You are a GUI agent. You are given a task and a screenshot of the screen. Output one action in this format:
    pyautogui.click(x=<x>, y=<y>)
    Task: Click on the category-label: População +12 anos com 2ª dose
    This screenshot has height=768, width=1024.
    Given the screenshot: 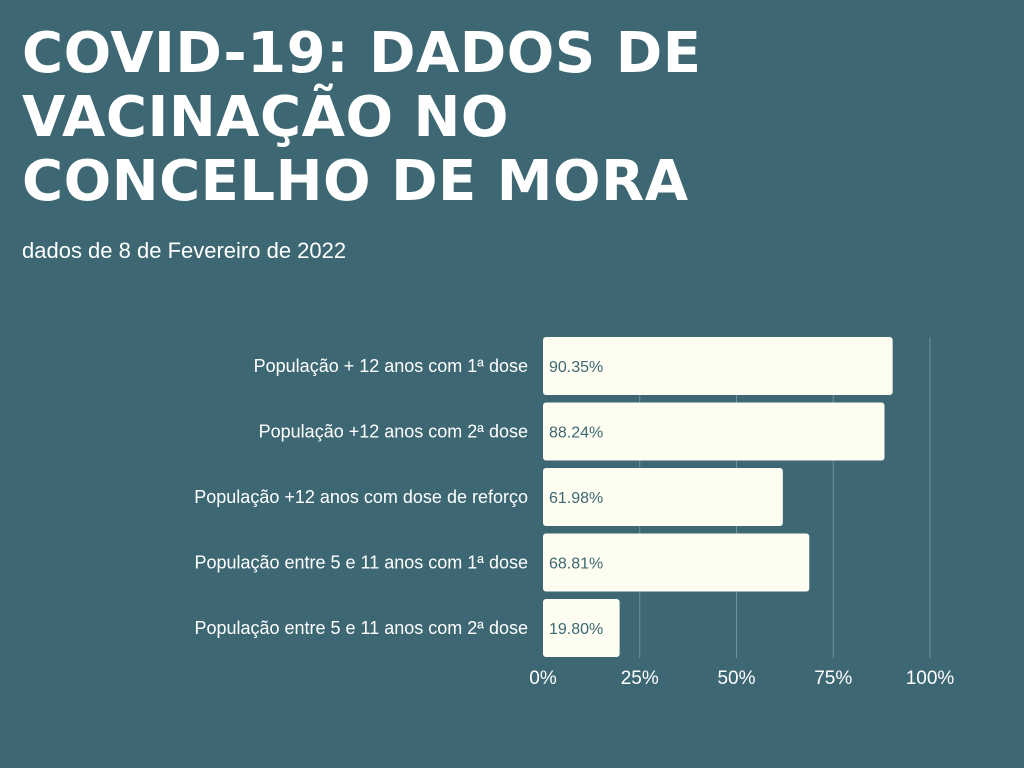 What is the action you would take?
    pyautogui.click(x=393, y=432)
    